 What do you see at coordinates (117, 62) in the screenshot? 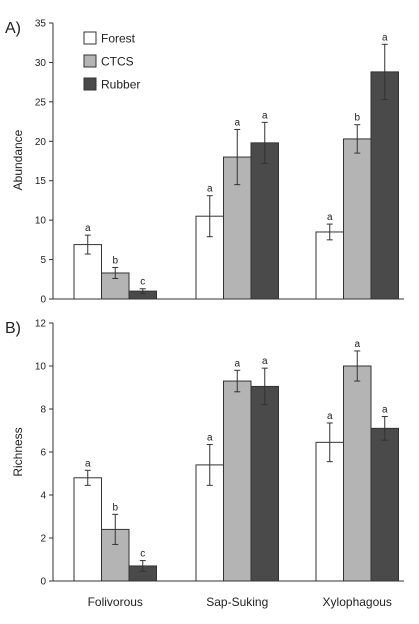
I see `legend-label: CTCS` at bounding box center [117, 62].